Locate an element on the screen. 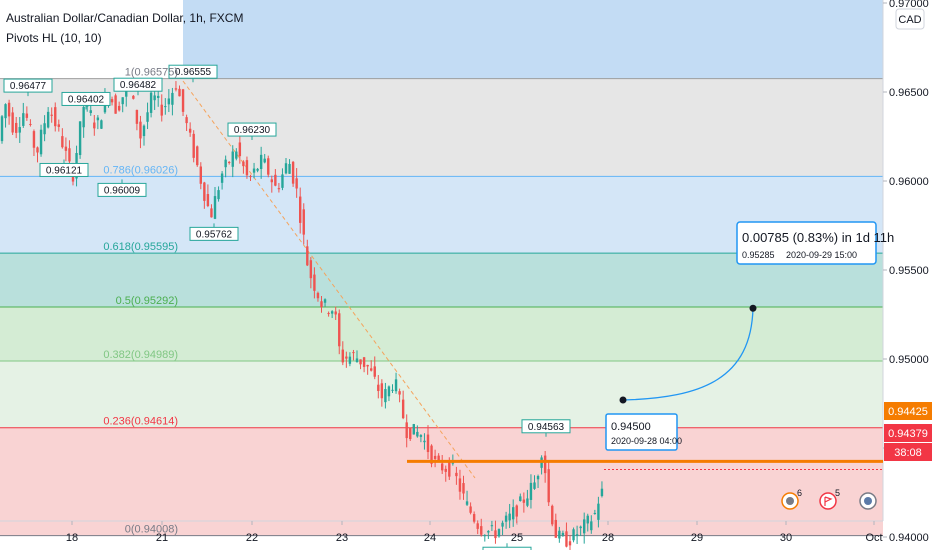 The image size is (932, 550). end-box-frame is located at coordinates (806, 243).